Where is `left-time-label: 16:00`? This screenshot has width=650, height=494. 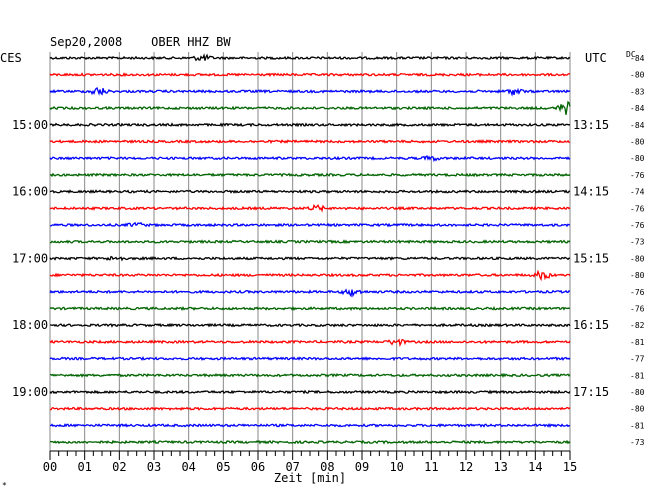
left-time-label: 16:00 is located at coordinates (30, 192).